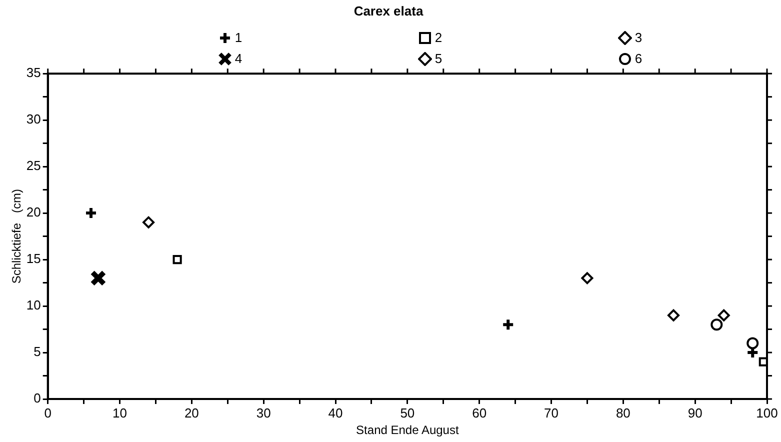 This screenshot has width=781, height=442. What do you see at coordinates (17, 236) in the screenshot?
I see `y-axis-title: Schlicktiefe (cm)` at bounding box center [17, 236].